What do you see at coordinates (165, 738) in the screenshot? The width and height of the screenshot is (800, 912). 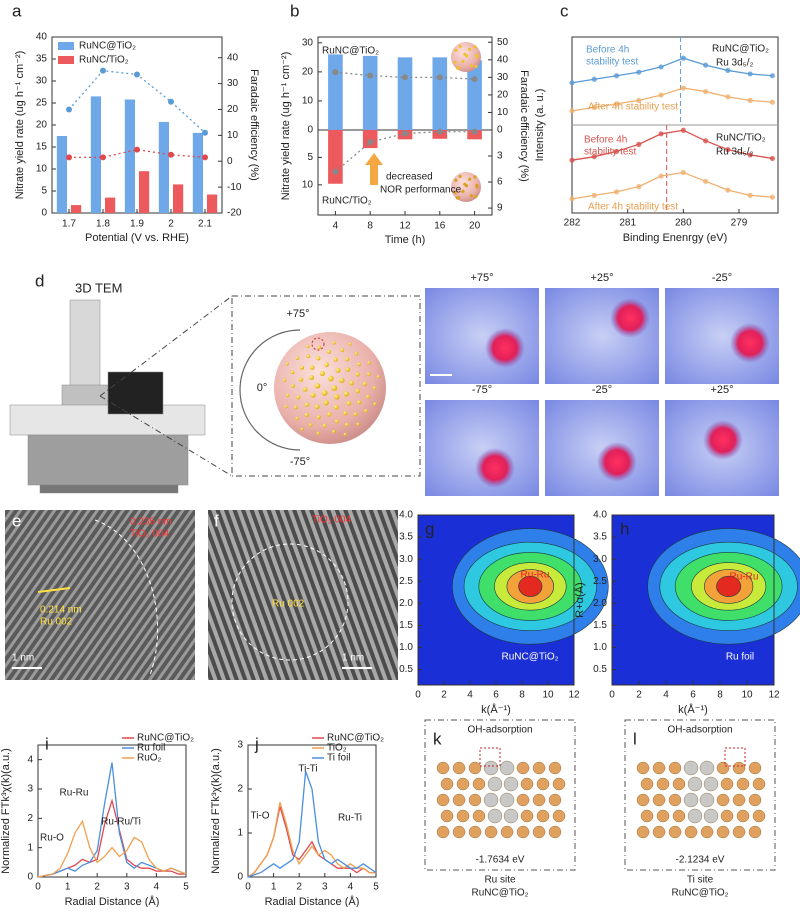 I see `legend-label: RuNC@TiO₂` at bounding box center [165, 738].